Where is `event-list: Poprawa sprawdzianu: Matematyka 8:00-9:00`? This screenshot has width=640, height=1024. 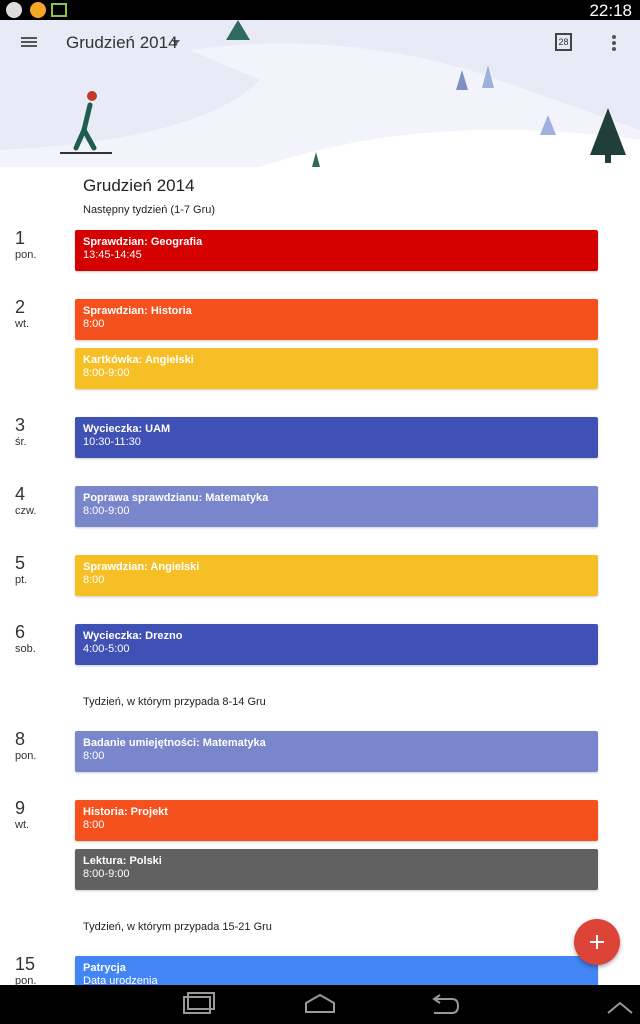
event-list: Poprawa sprawdzianu: Matematyka 8:00-9:00 is located at coordinates (336, 506).